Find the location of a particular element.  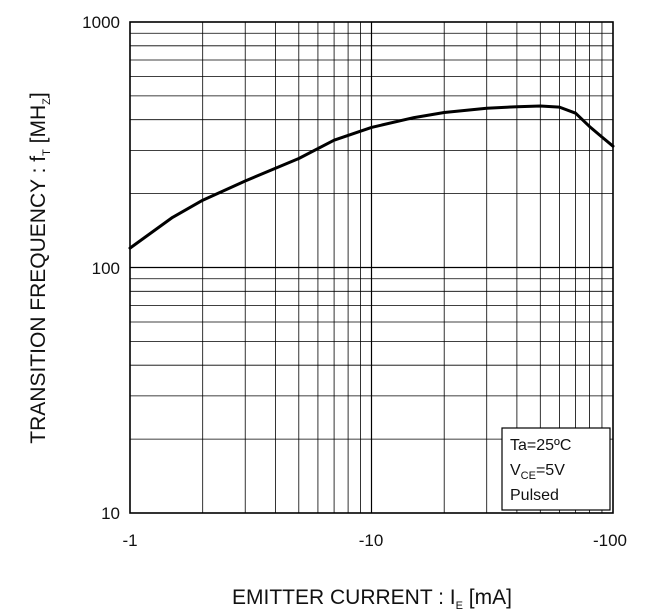

annotation-line-3: Pulsed is located at coordinates (534, 495).